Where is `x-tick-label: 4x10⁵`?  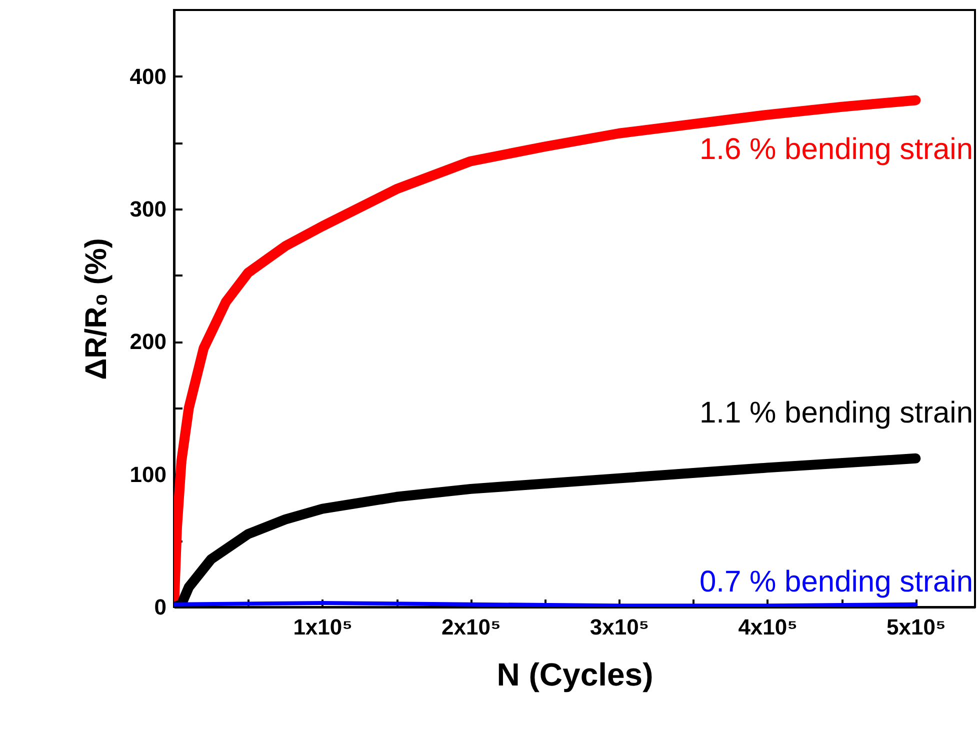 x-tick-label: 4x10⁵ is located at coordinates (768, 627).